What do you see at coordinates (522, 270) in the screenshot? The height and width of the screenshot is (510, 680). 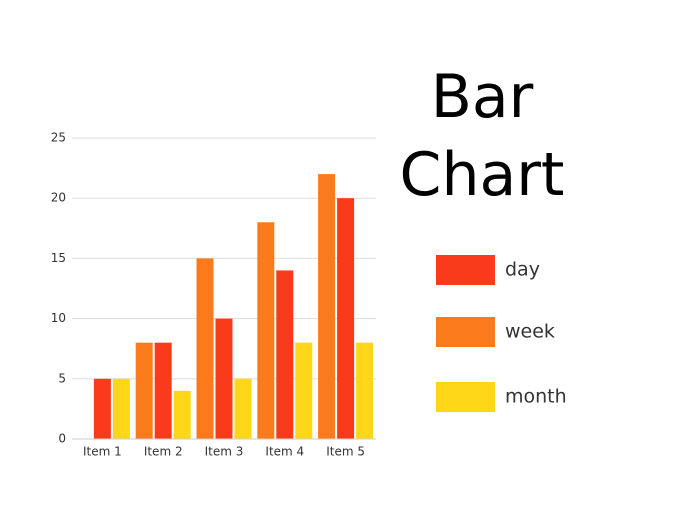 I see `legend-label: day` at bounding box center [522, 270].